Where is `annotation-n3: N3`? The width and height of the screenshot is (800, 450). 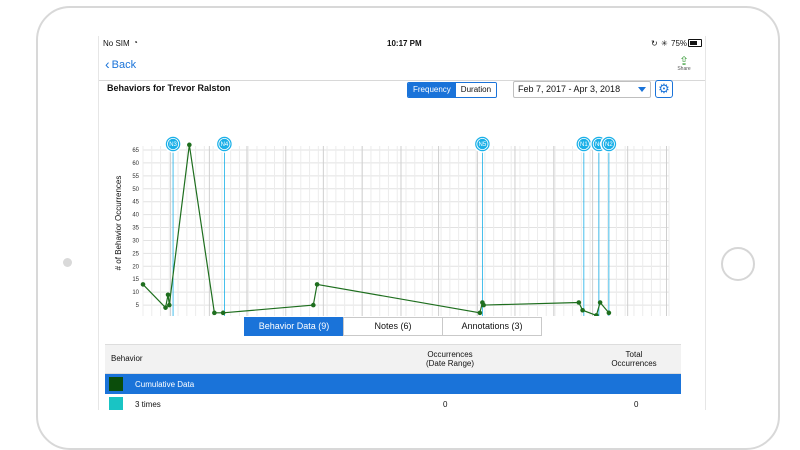
annotation-n3: N3 is located at coordinates (173, 144).